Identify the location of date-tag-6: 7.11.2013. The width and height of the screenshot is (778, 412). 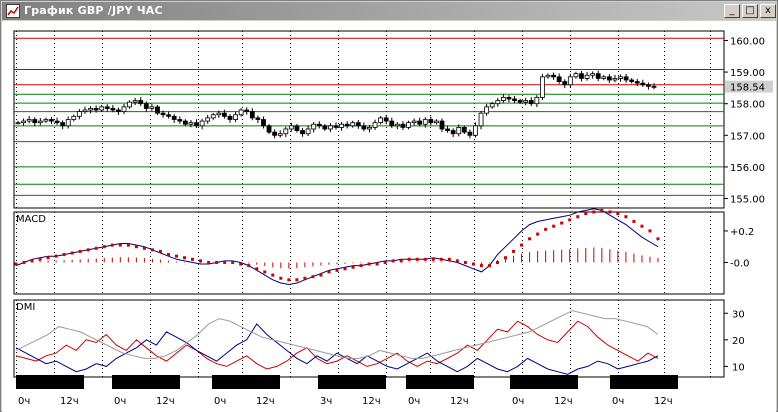
(644, 383).